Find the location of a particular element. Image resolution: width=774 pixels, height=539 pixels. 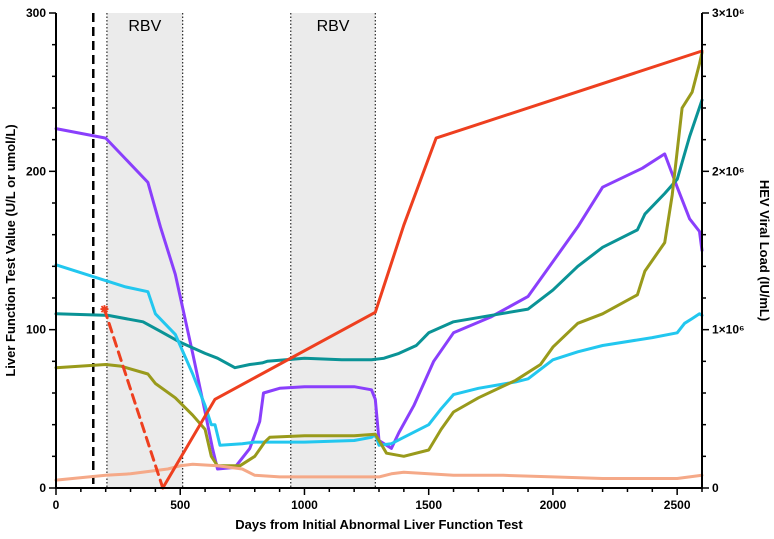

y-left-tick-label-0: 0 is located at coordinates (42, 488).